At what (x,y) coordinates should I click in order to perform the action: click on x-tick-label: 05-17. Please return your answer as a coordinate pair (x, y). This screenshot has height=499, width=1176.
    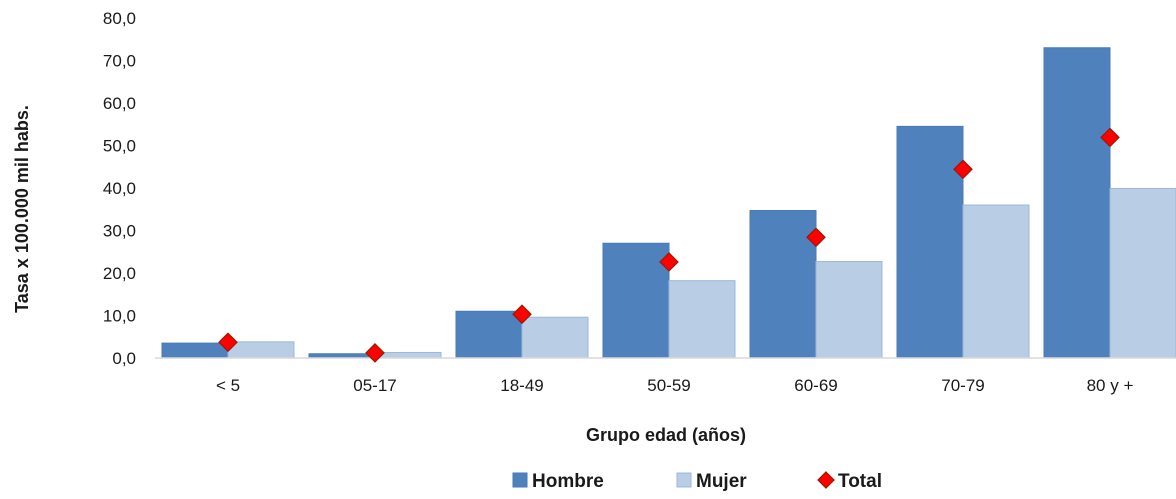
    Looking at the image, I should click on (374, 385).